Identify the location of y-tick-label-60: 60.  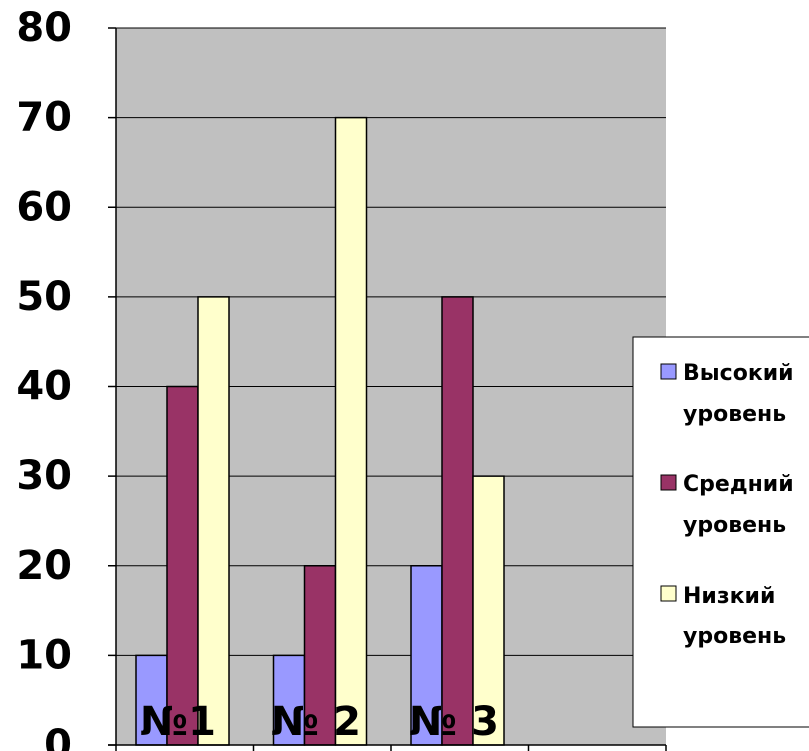
(44, 207).